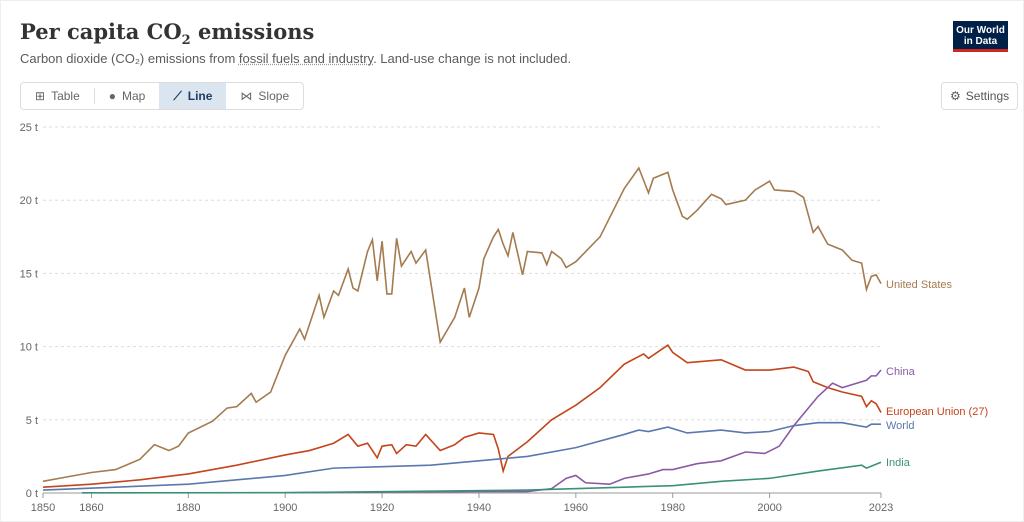 This screenshot has height=522, width=1024. I want to click on settings-button: ⚙ Settings, so click(980, 96).